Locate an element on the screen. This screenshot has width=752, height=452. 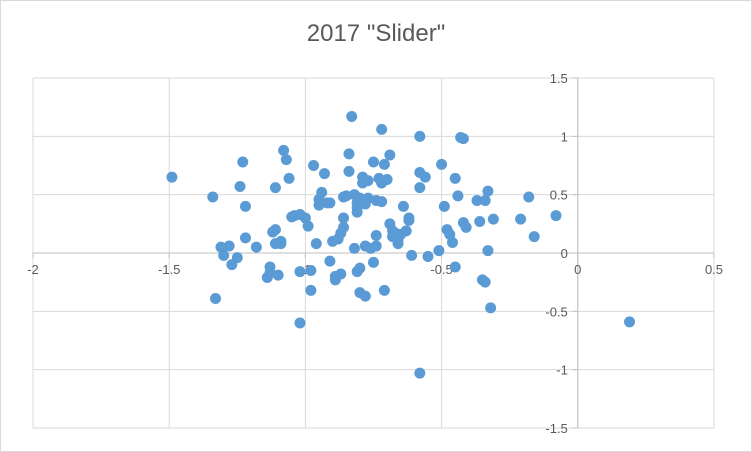
y-tick-label: 1.5 is located at coordinates (559, 78).